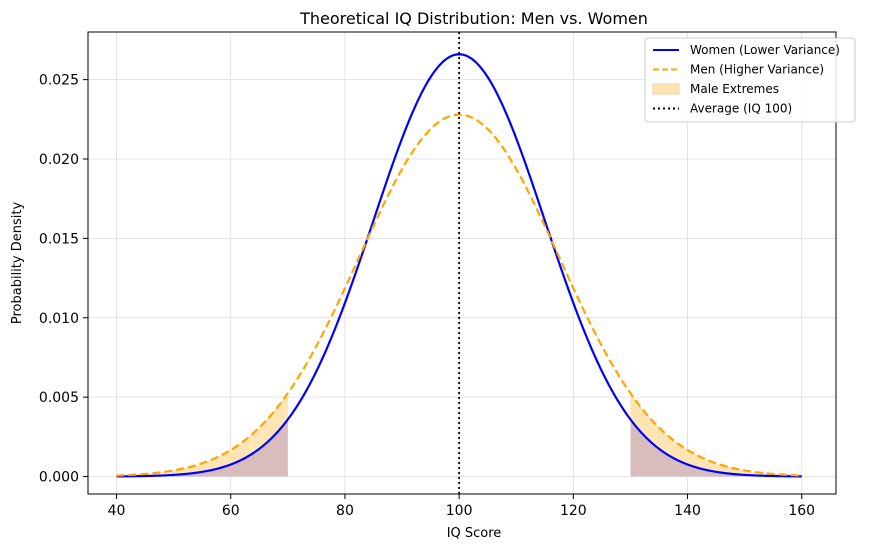  I want to click on y-axis-title: Probability Density, so click(17, 263).